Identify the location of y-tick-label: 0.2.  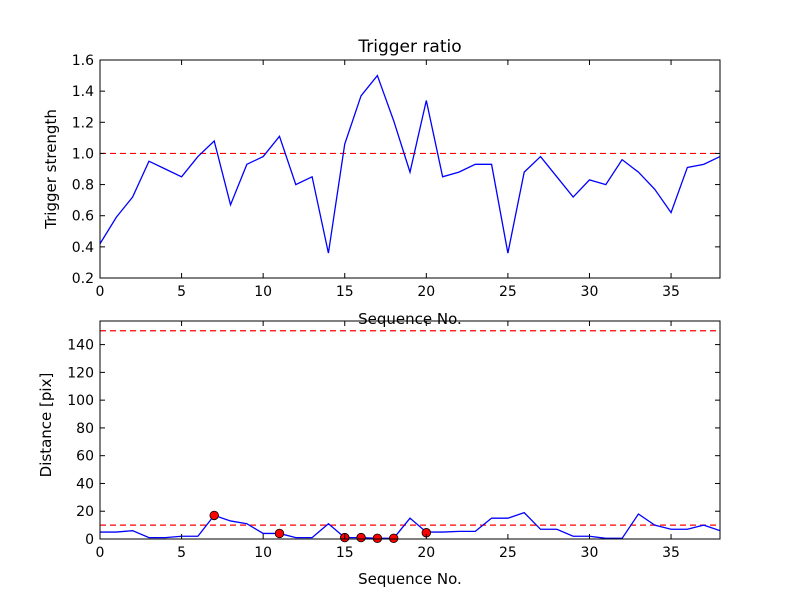
(83, 279).